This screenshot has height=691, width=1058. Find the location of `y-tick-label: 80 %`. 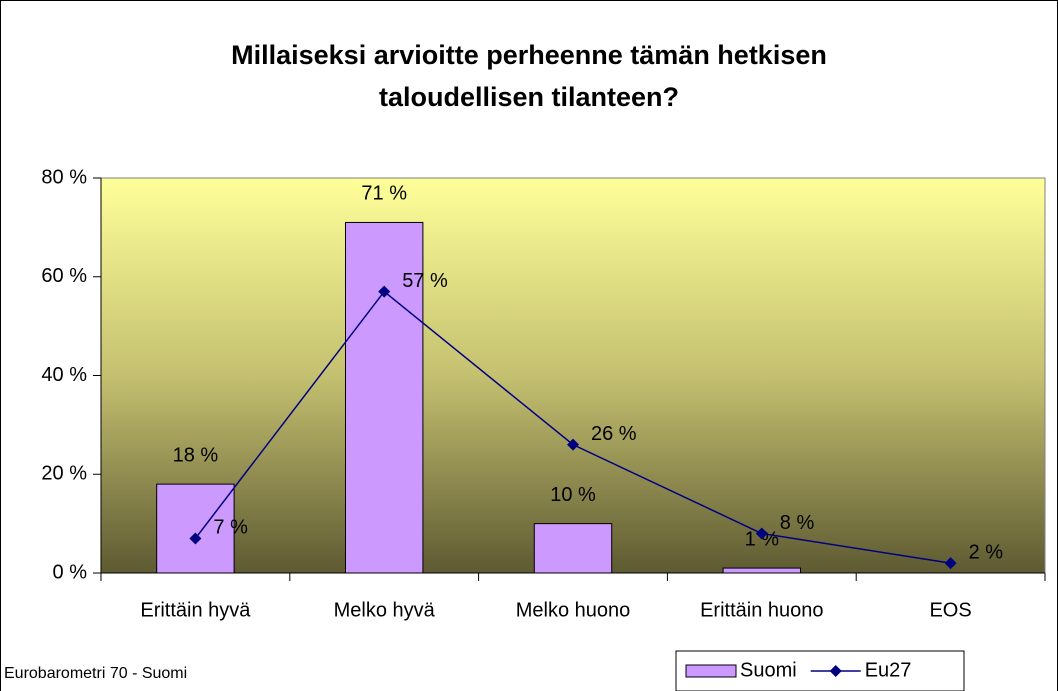

y-tick-label: 80 % is located at coordinates (64, 177).